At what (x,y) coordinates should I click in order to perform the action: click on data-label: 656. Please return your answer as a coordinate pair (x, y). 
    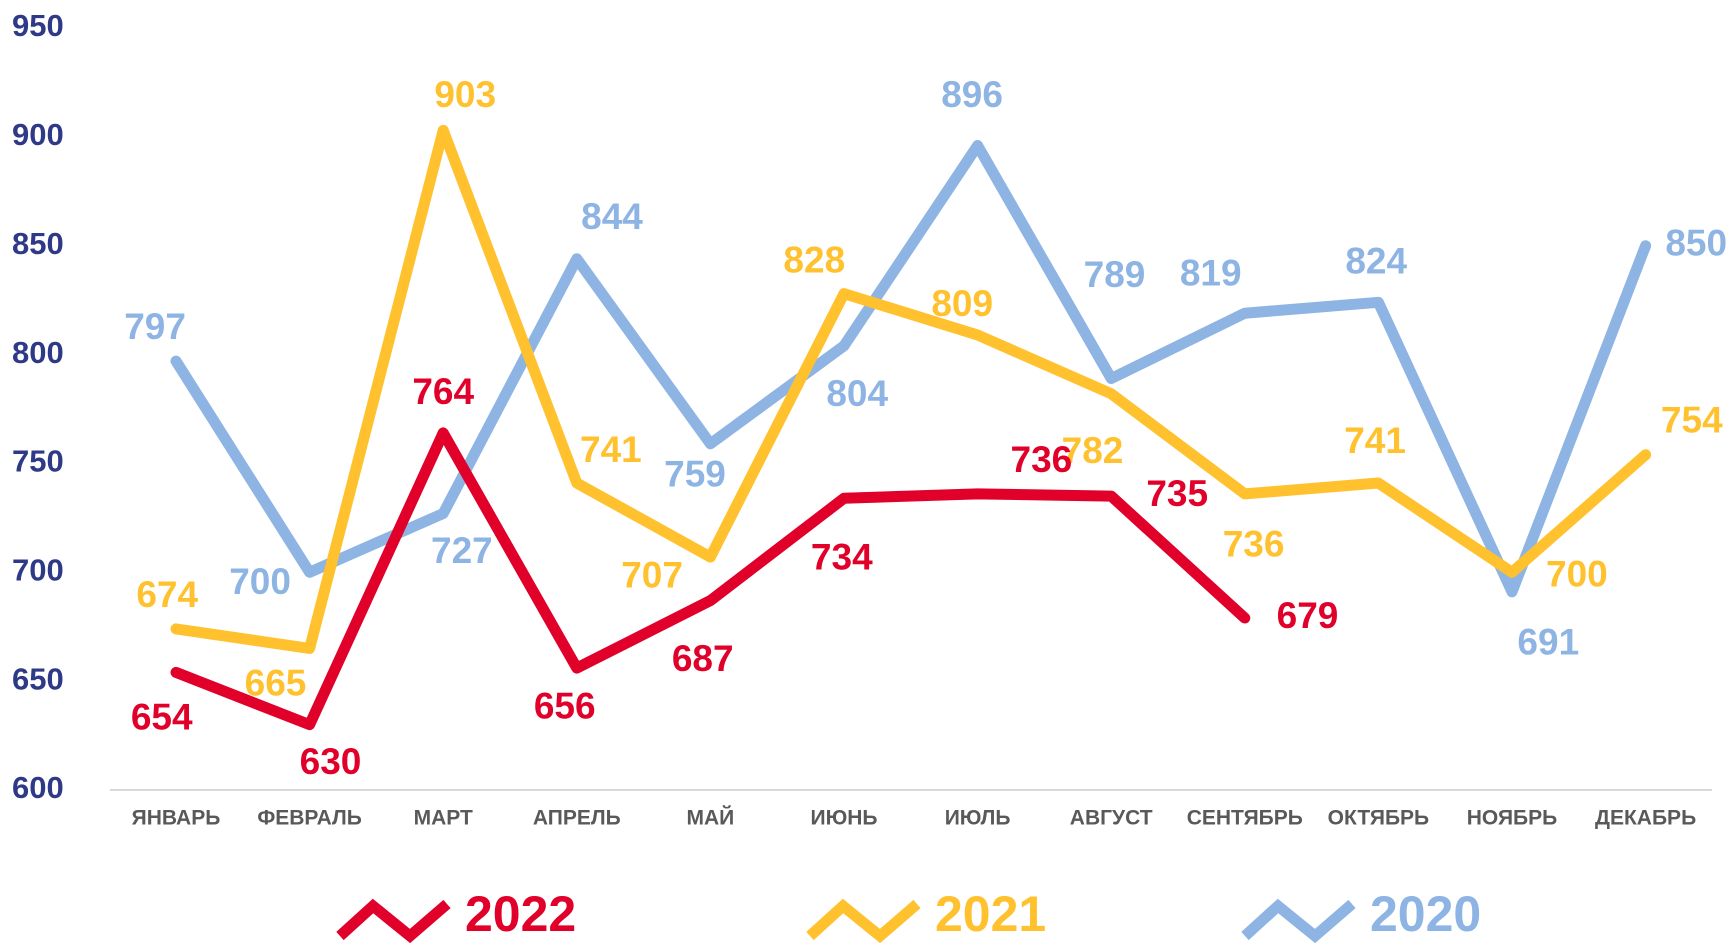
    Looking at the image, I should click on (565, 706).